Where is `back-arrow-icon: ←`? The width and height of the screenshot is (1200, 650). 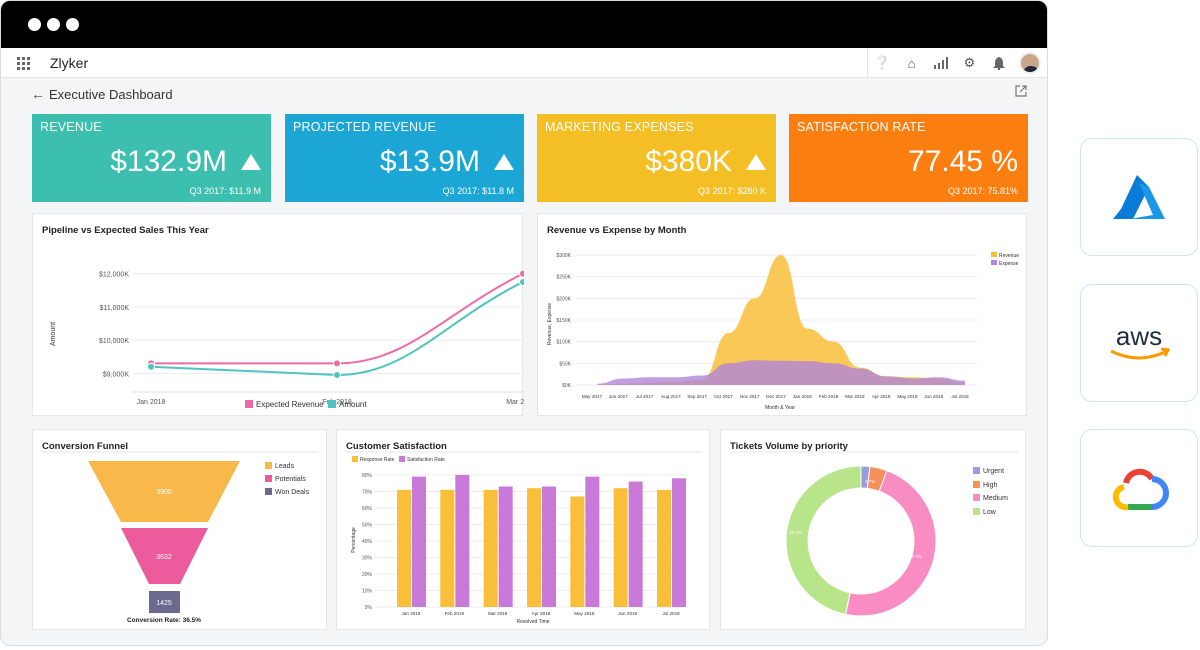
back-arrow-icon: ← is located at coordinates (38, 94).